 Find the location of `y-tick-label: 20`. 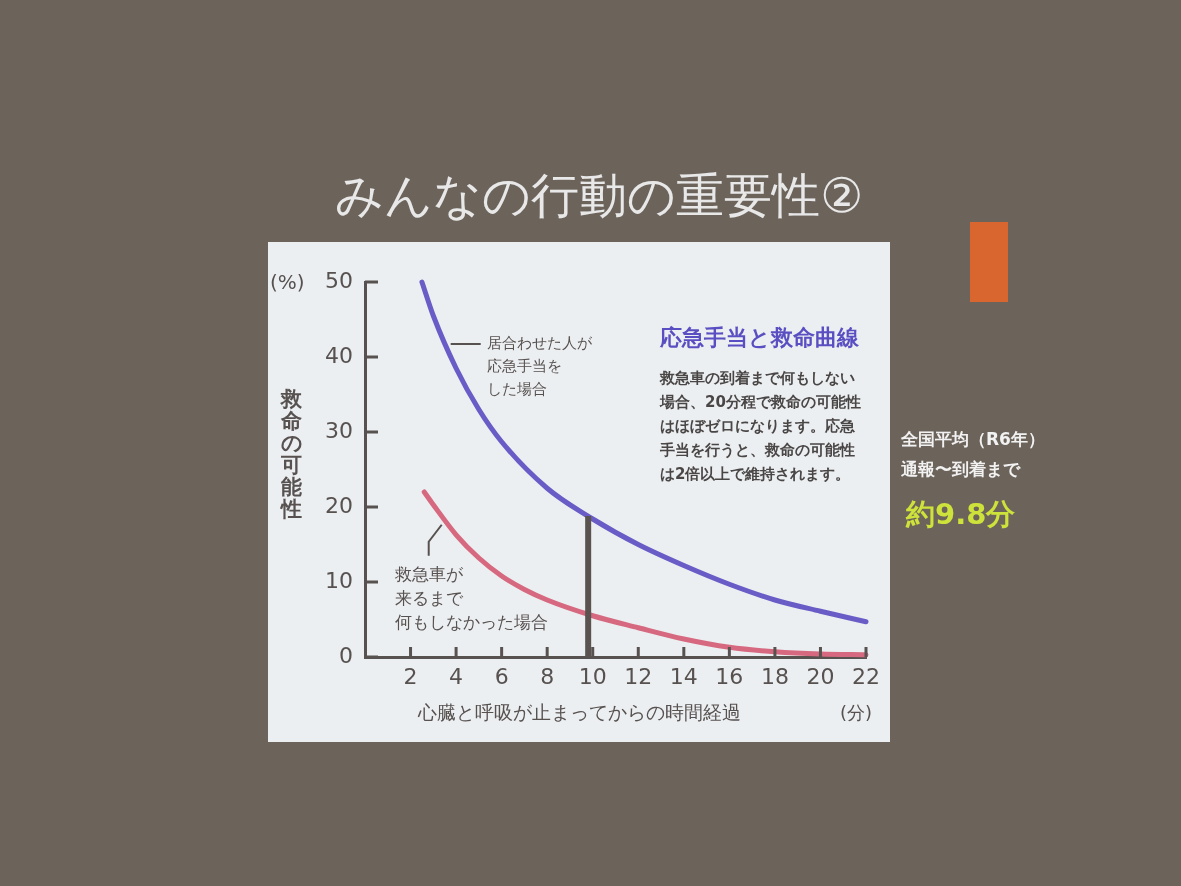

y-tick-label: 20 is located at coordinates (339, 505).